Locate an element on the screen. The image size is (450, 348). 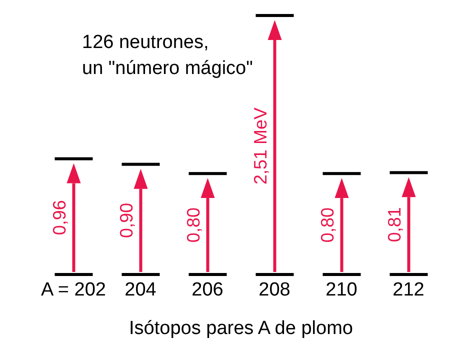
data-label: 0,96 is located at coordinates (60, 218).